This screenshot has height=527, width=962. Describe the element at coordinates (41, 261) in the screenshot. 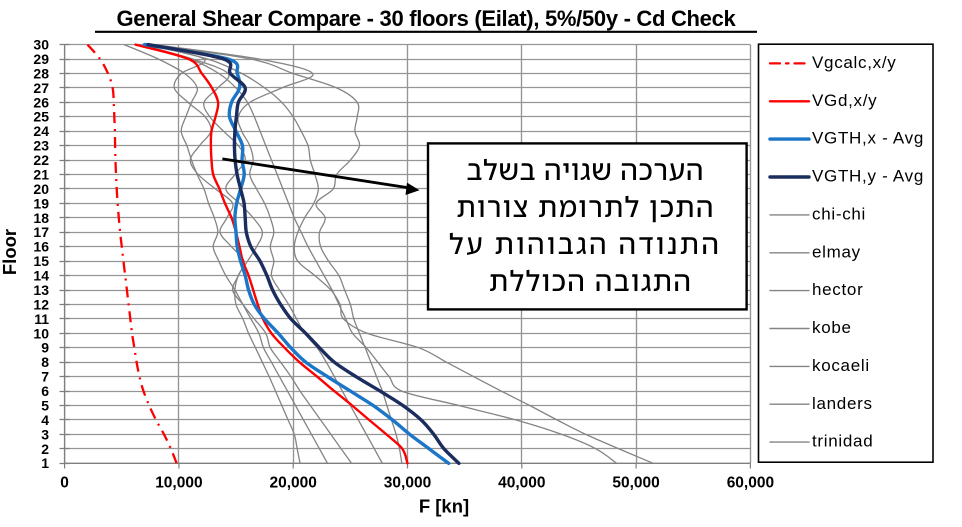

I see `svg-text: 15` at that location.